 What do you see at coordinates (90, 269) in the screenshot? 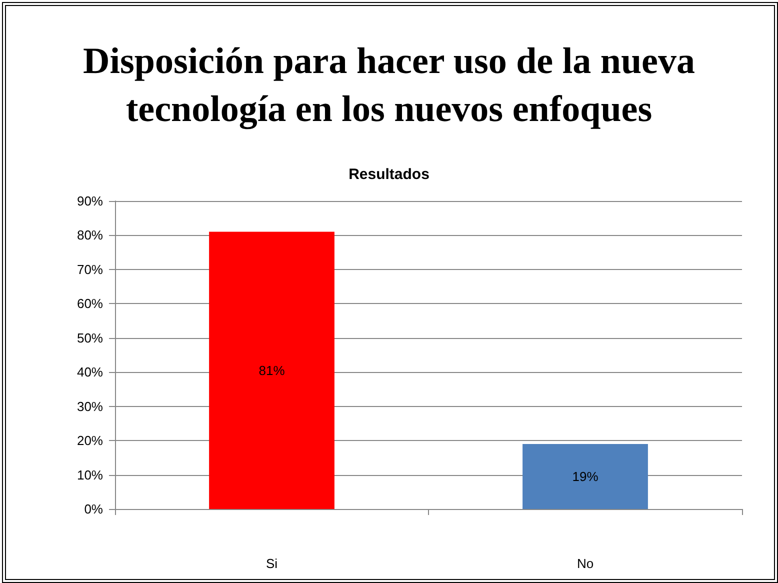
I see `y-tick-label: 70%` at bounding box center [90, 269].